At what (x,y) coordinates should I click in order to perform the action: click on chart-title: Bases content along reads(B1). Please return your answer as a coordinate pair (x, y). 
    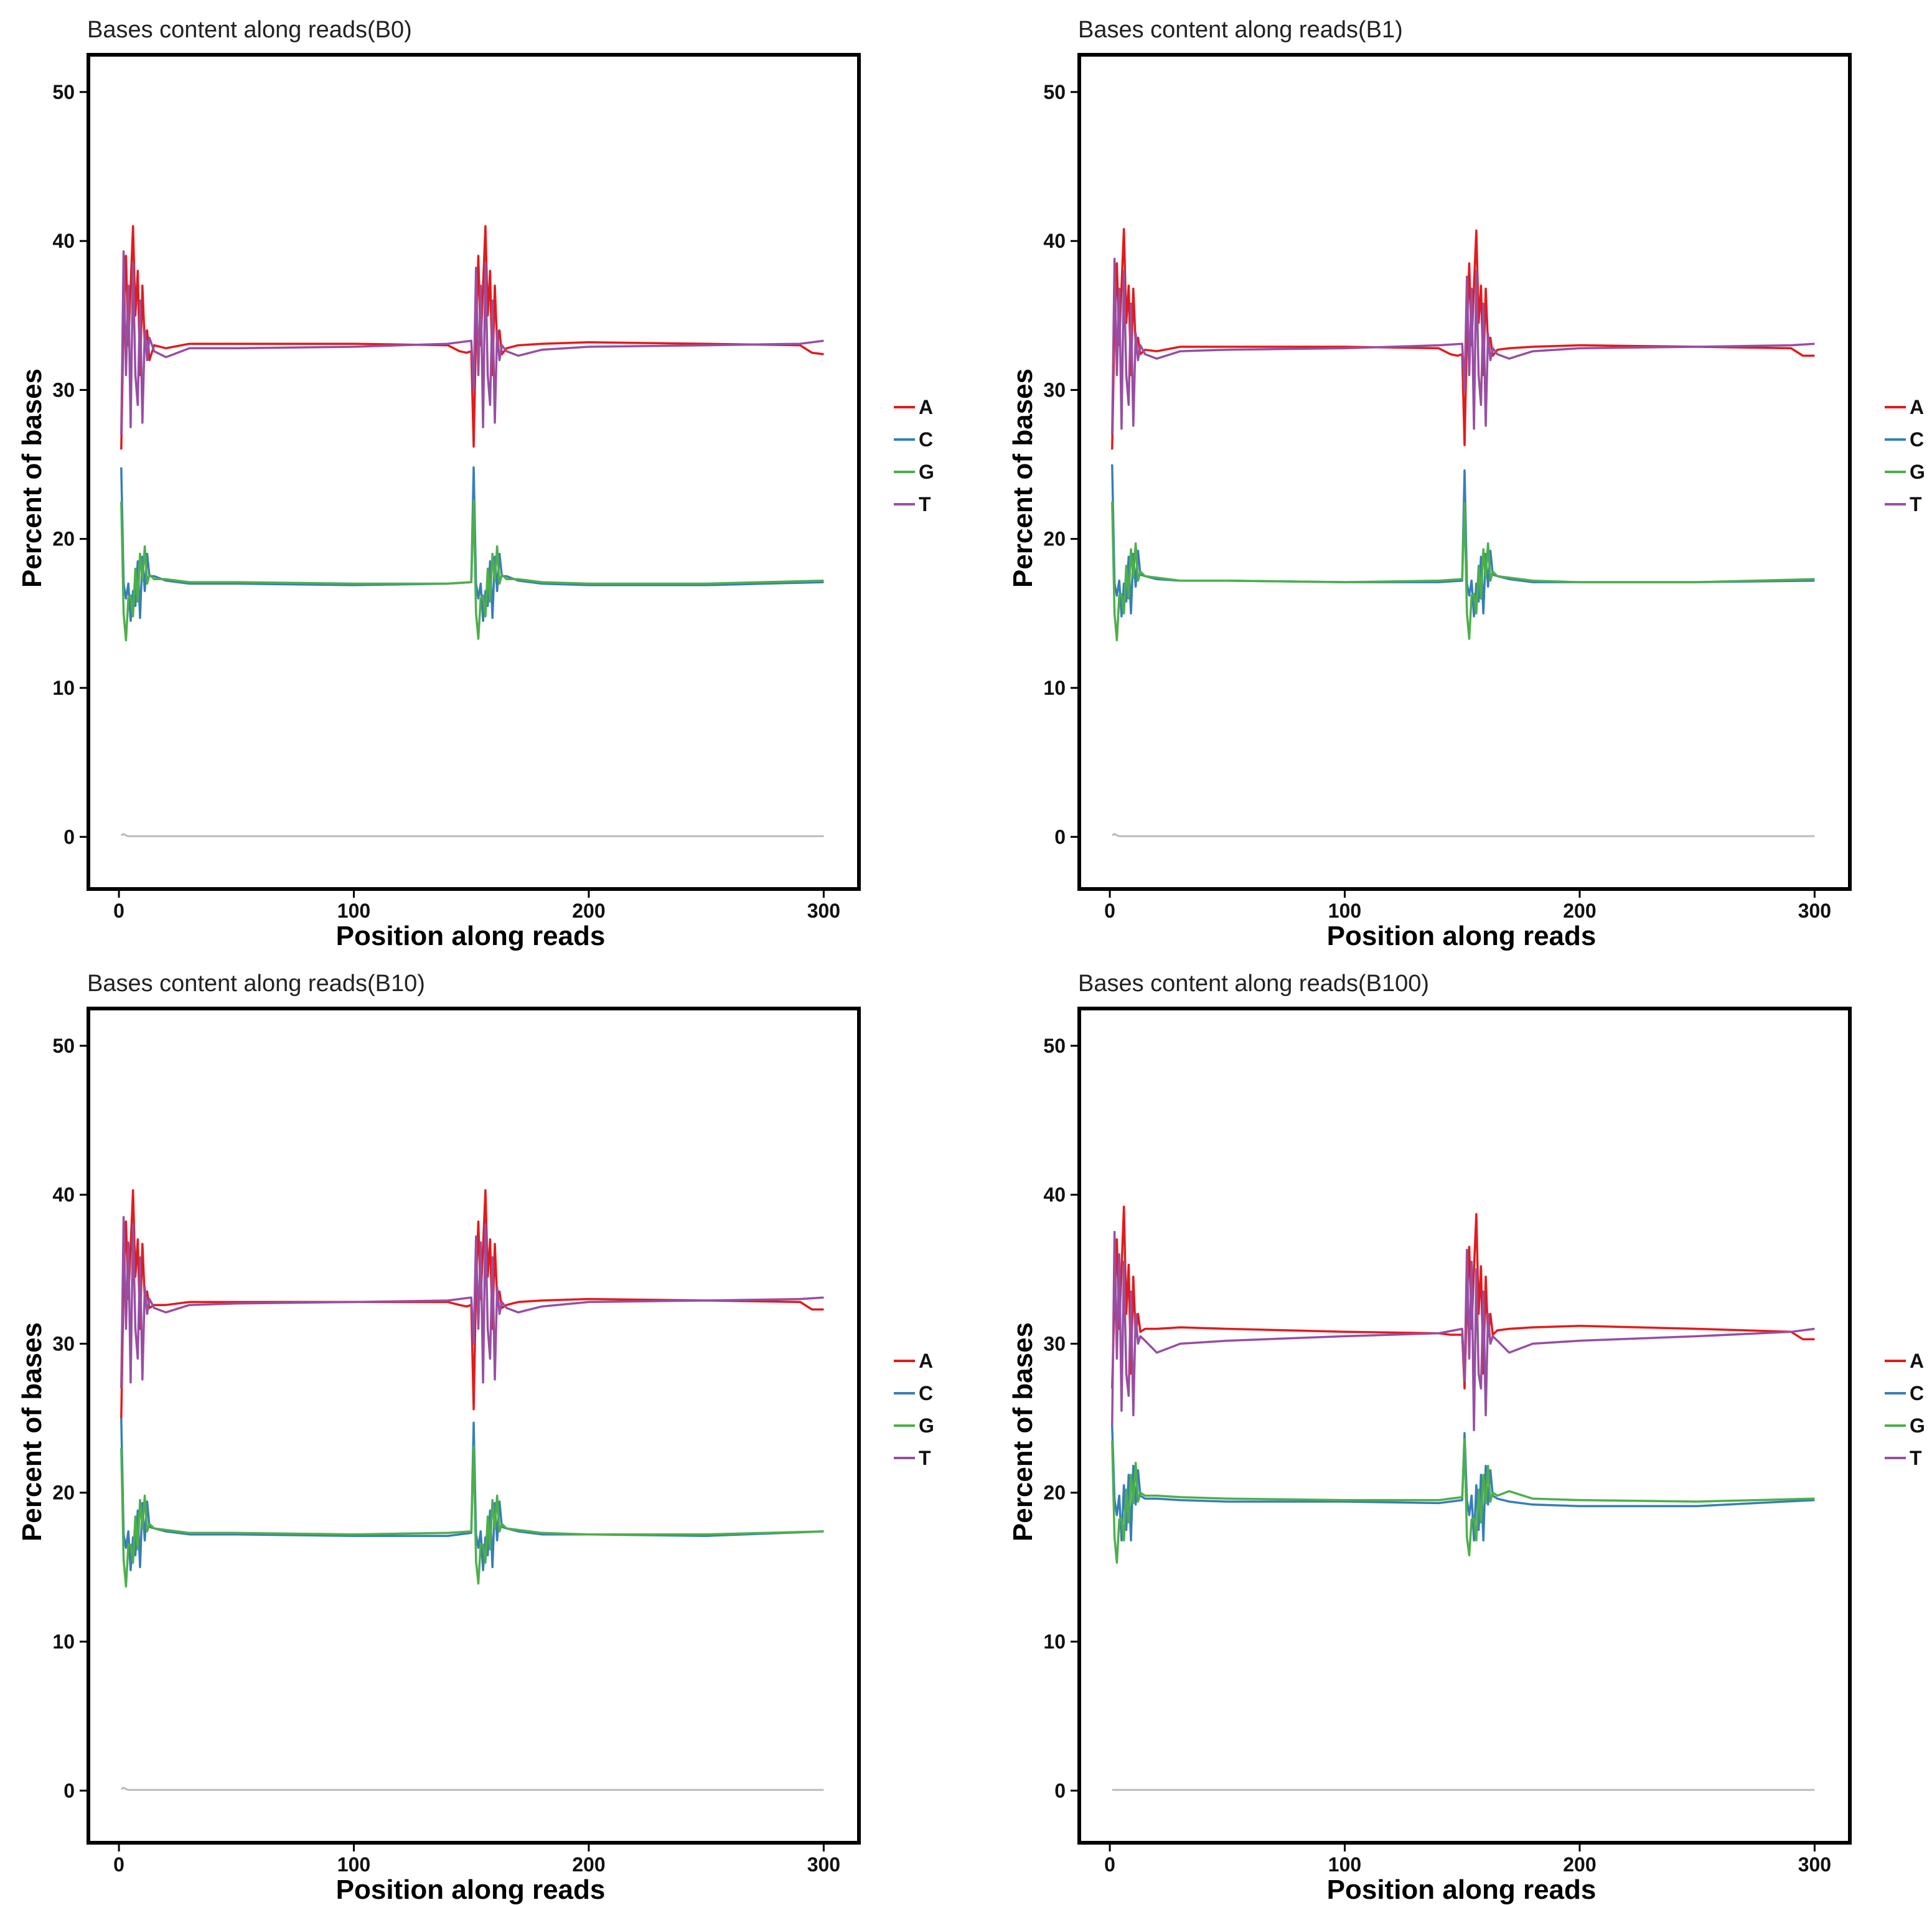
    Looking at the image, I should click on (1240, 30).